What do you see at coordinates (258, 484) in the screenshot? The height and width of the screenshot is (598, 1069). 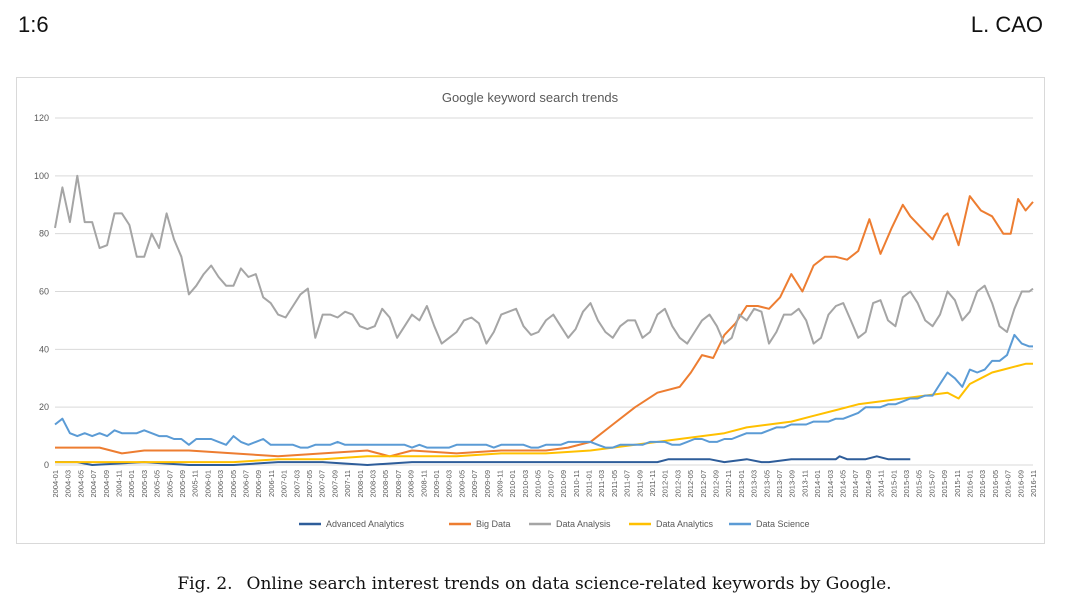 I see `x-tick-label: 2006-09` at bounding box center [258, 484].